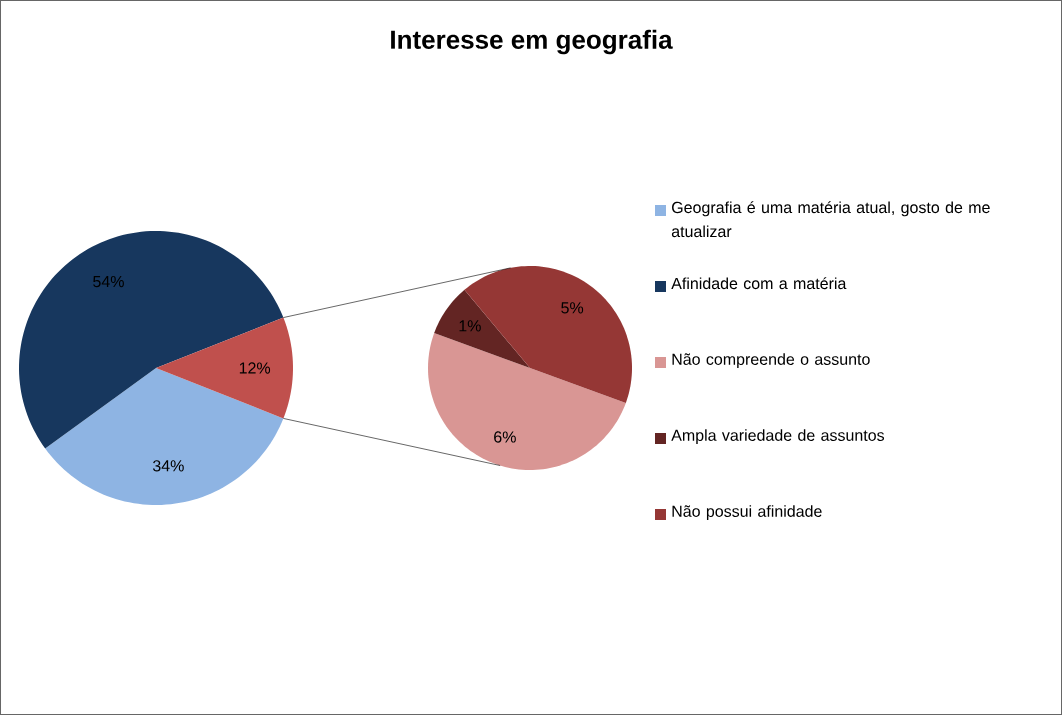 The image size is (1062, 715). Describe the element at coordinates (108, 281) in the screenshot. I see `data-label: 54%` at that location.